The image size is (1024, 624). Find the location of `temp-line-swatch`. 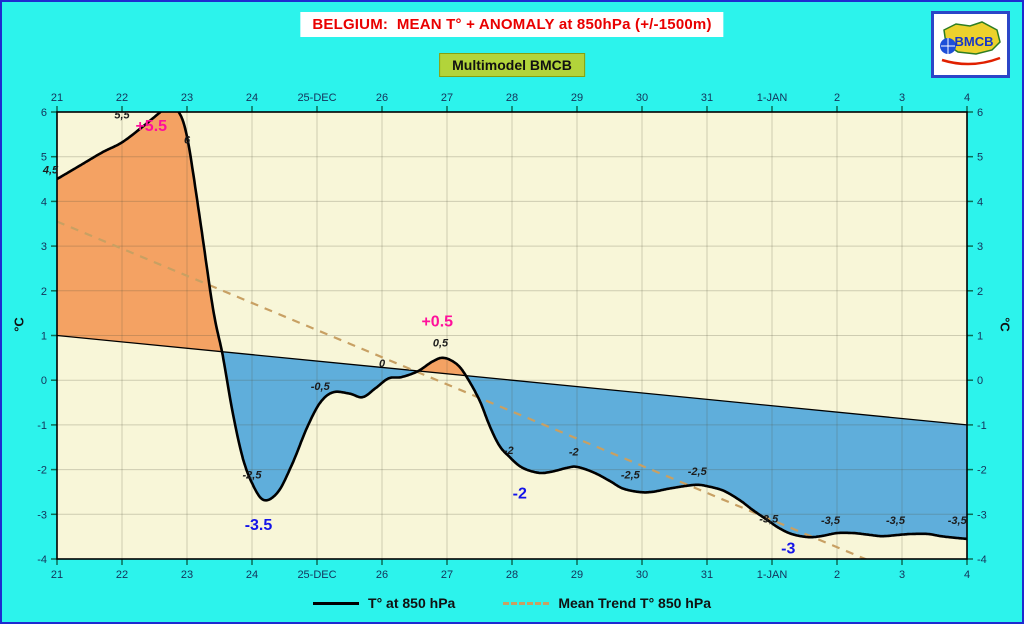

temp-line-swatch is located at coordinates (336, 603).